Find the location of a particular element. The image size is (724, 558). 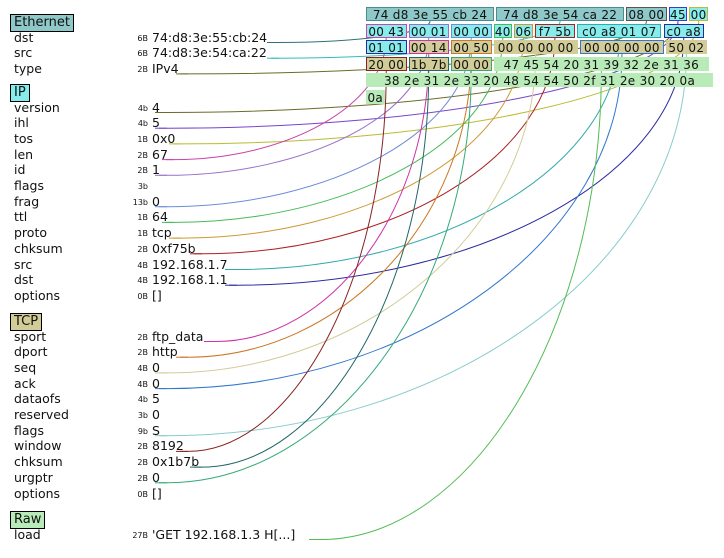

field-value: 1 is located at coordinates (156, 170).